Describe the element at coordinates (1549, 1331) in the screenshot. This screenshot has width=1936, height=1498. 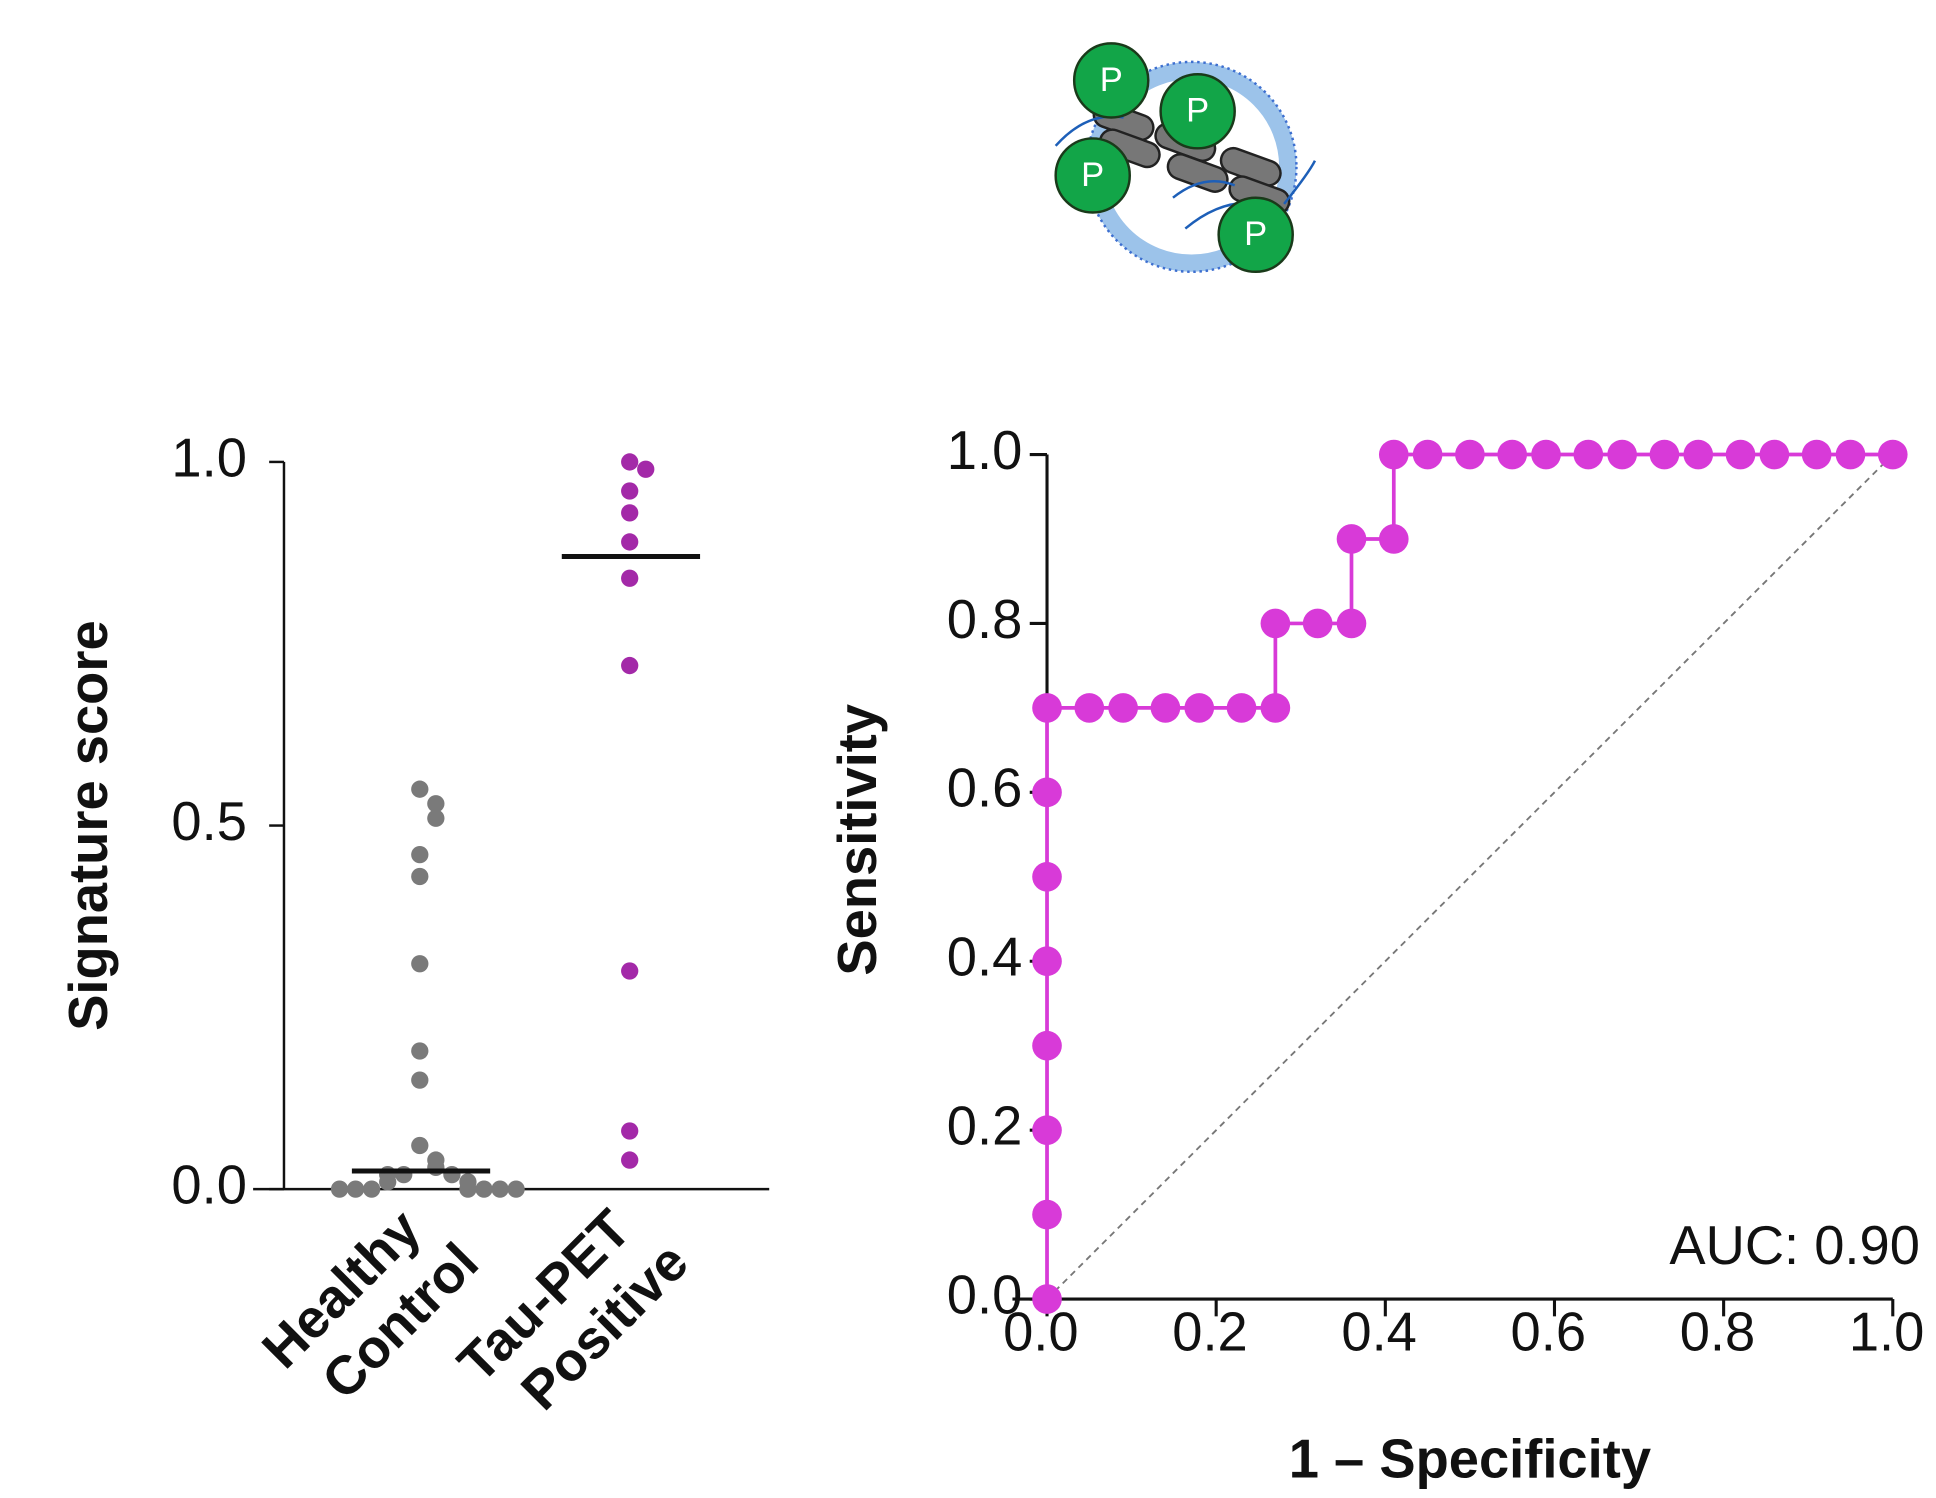
I see `x-tick-label: 0.6` at that location.